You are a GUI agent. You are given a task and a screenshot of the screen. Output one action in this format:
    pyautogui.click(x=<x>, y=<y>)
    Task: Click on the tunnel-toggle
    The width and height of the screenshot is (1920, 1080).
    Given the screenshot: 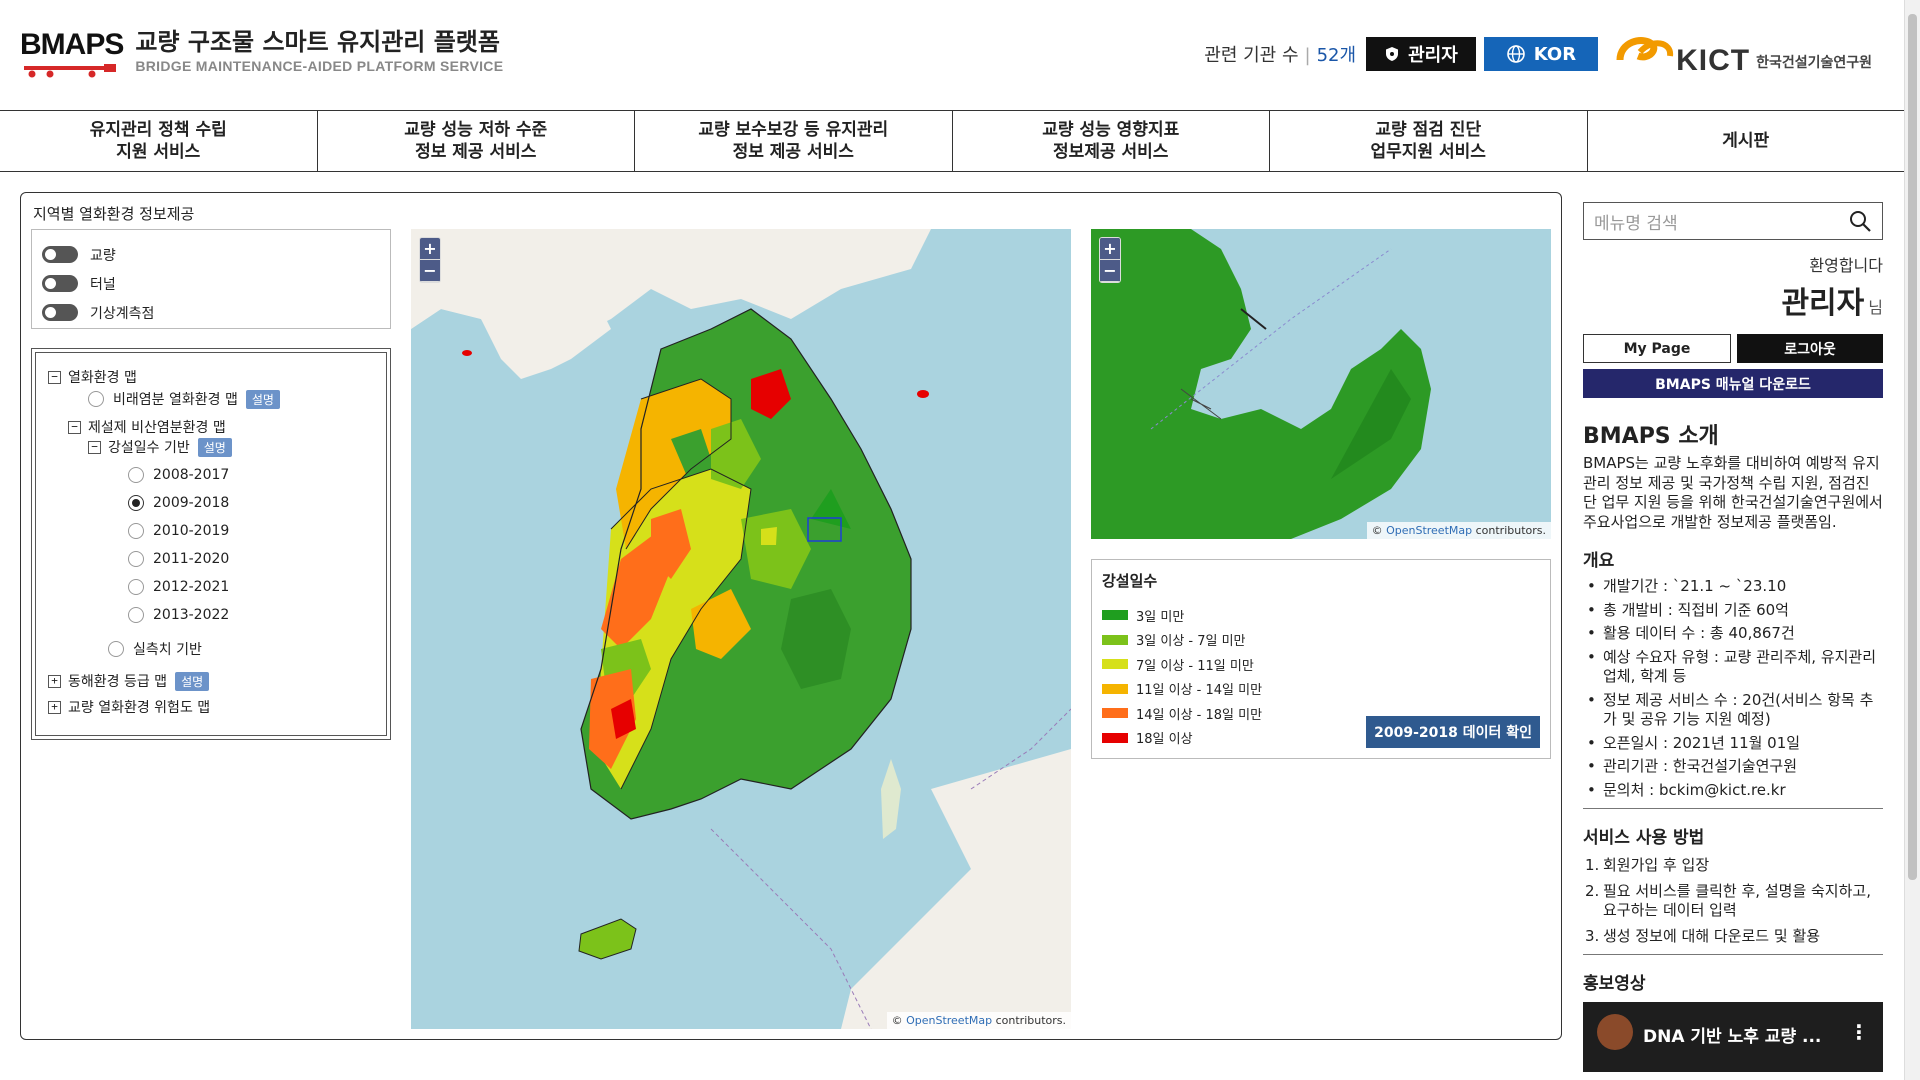 What is the action you would take?
    pyautogui.click(x=60, y=283)
    